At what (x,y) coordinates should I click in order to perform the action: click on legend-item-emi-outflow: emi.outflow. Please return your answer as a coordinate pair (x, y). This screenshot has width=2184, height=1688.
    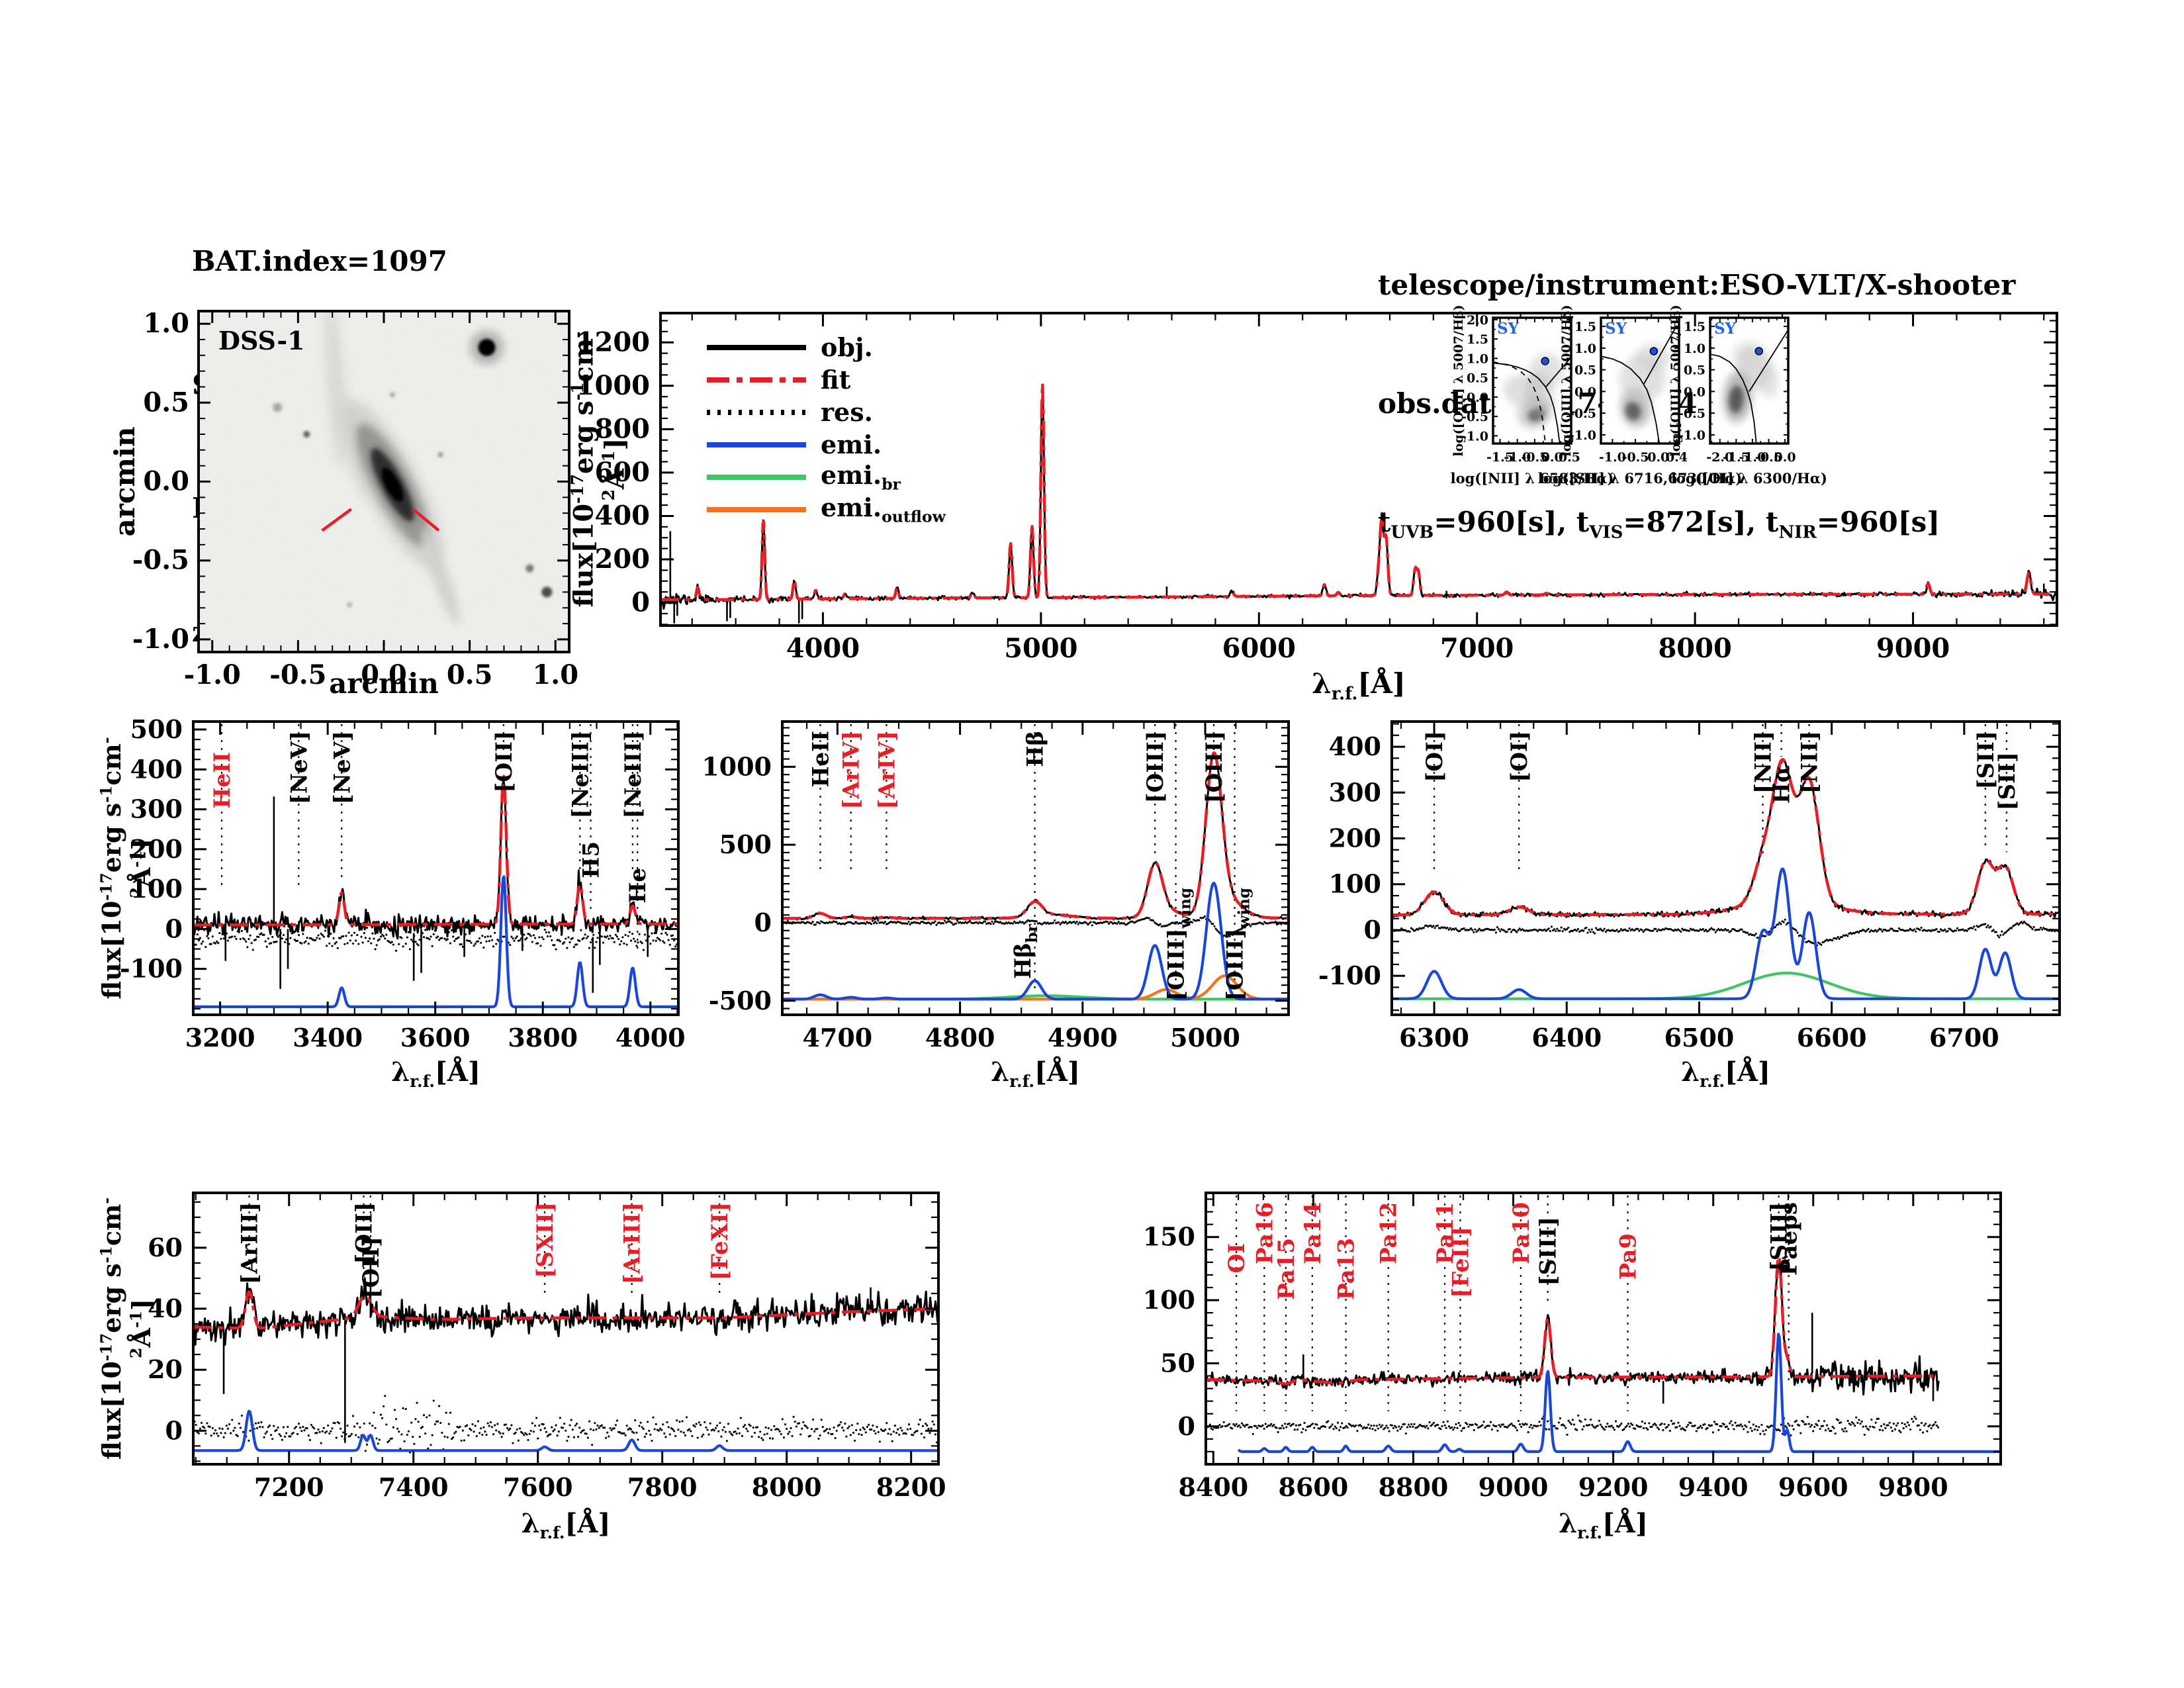
    Looking at the image, I should click on (826, 509).